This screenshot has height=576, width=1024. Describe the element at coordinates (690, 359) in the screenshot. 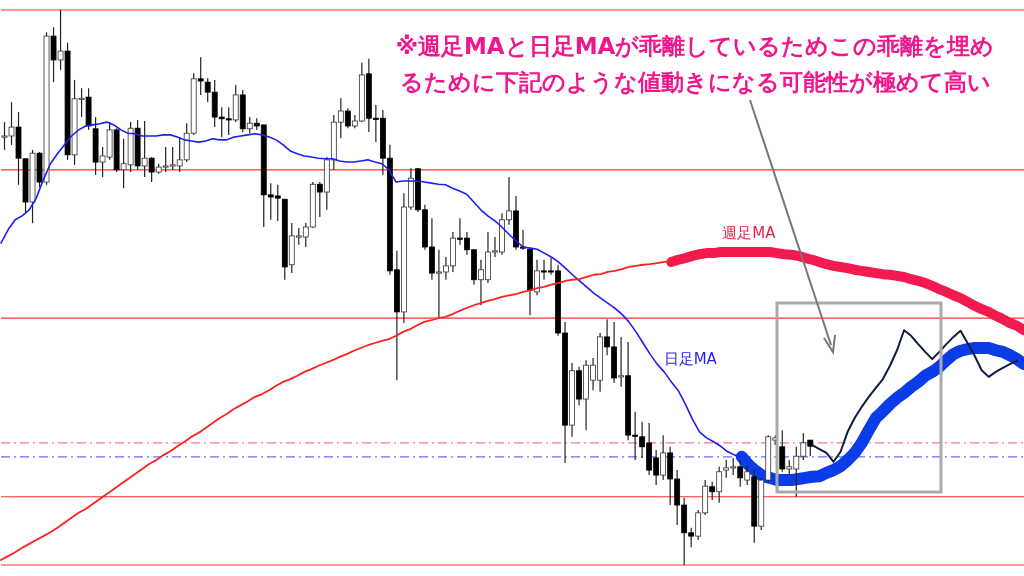

I see `series-label: 日足MA` at that location.